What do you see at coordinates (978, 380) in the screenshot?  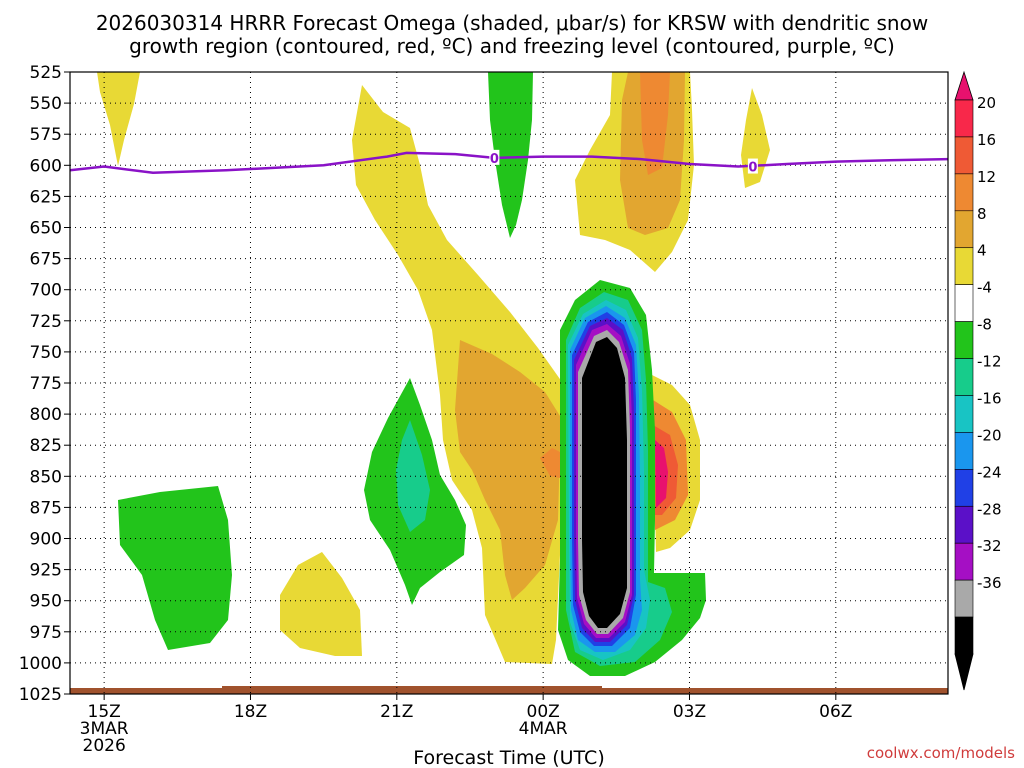 I see `colorbar: 20 16 12 8 4 -4 -8 -12 -16 -20 -24 -28 -32 -36` at bounding box center [978, 380].